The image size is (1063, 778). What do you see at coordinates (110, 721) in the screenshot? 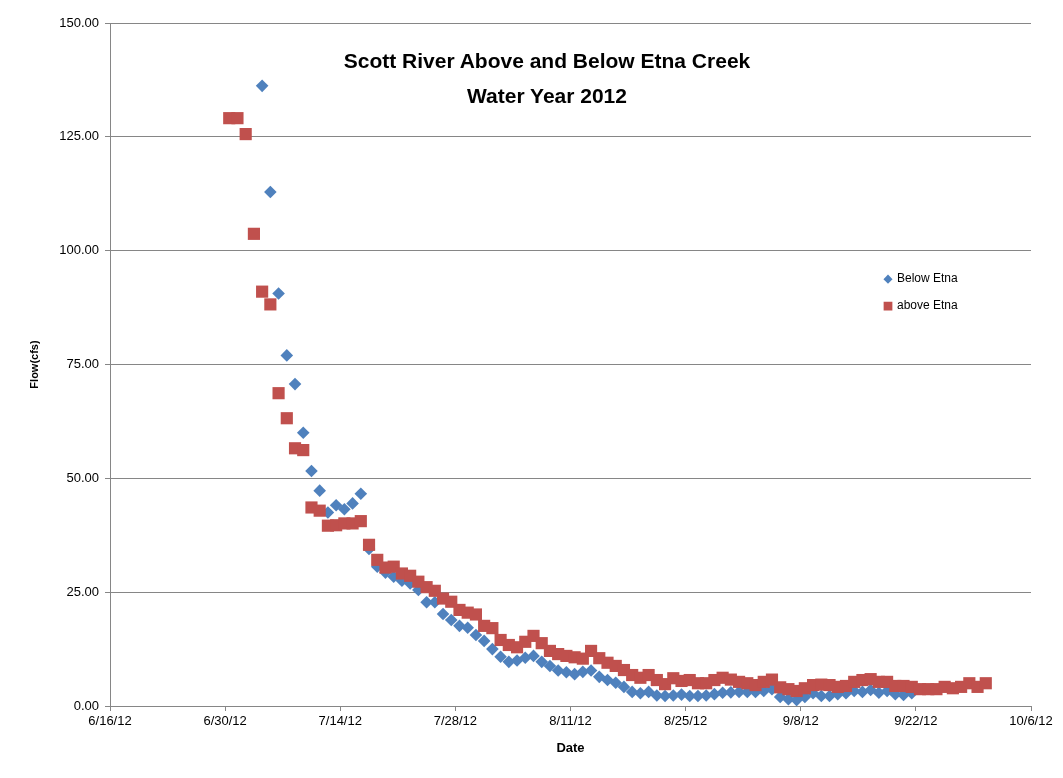
I see `x-tick-label: 6/16/12` at bounding box center [110, 721].